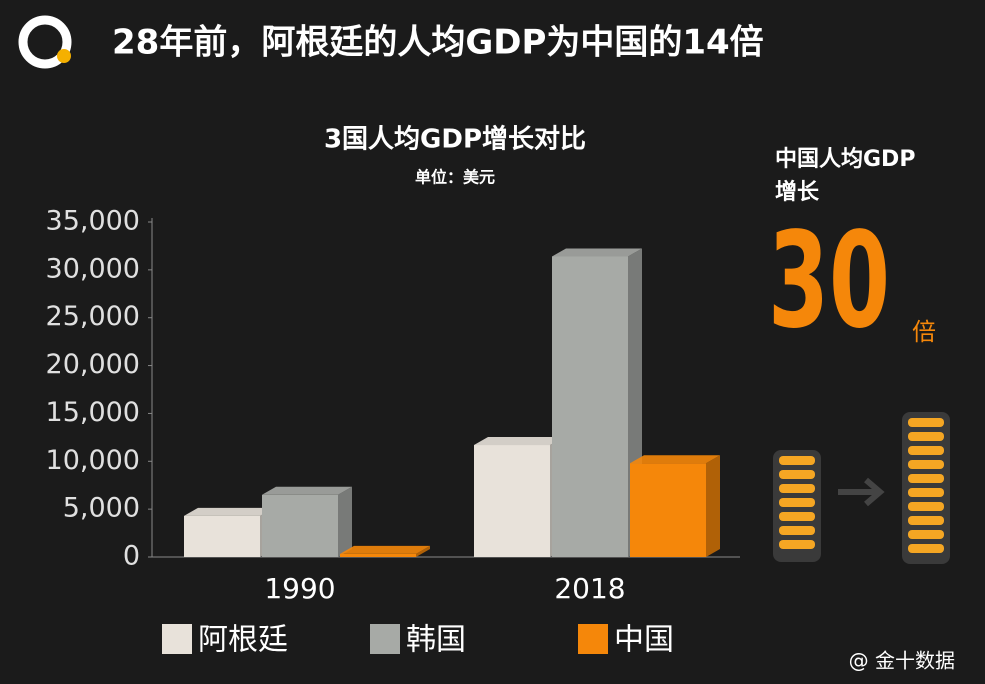  Describe the element at coordinates (93, 412) in the screenshot. I see `y-tick-label: 15,000` at that location.